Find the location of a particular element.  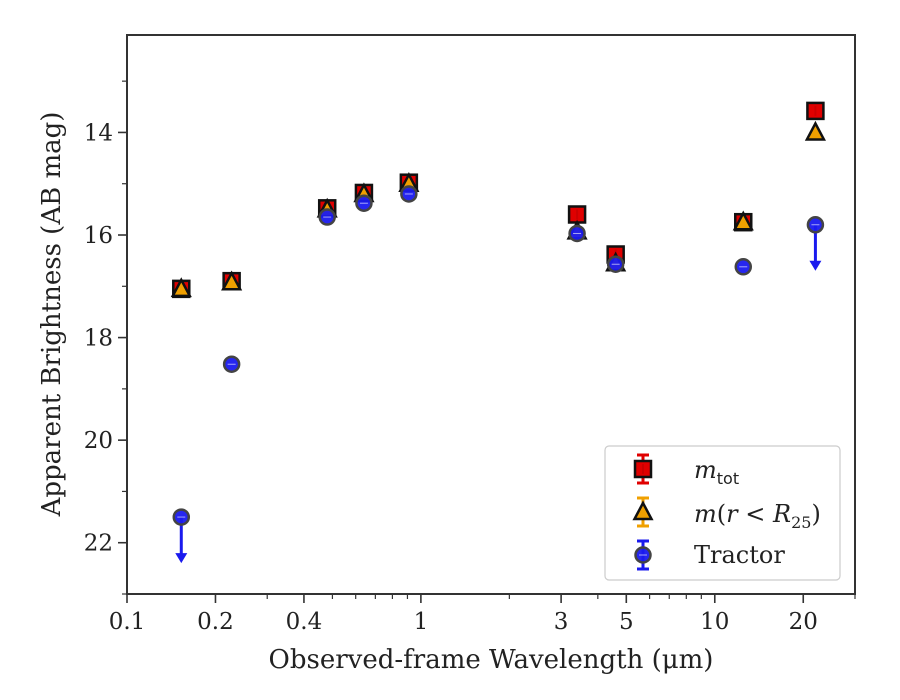

y-axis-label: Apparent Brightness (AB mag) is located at coordinates (52, 315).